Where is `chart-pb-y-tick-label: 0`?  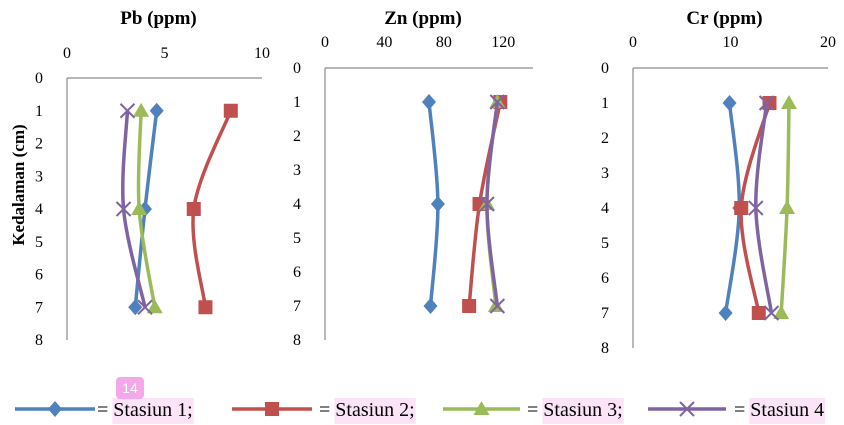
chart-pb-y-tick-label: 0 is located at coordinates (39, 78).